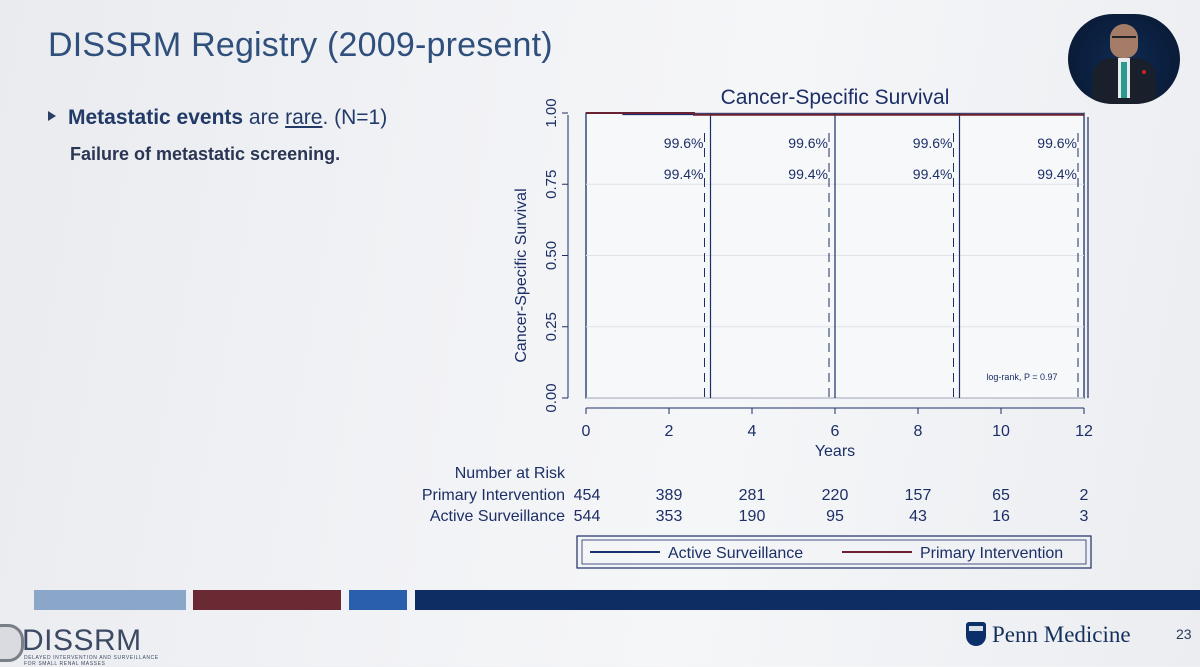  I want to click on y-tick-label: 0.25, so click(551, 326).